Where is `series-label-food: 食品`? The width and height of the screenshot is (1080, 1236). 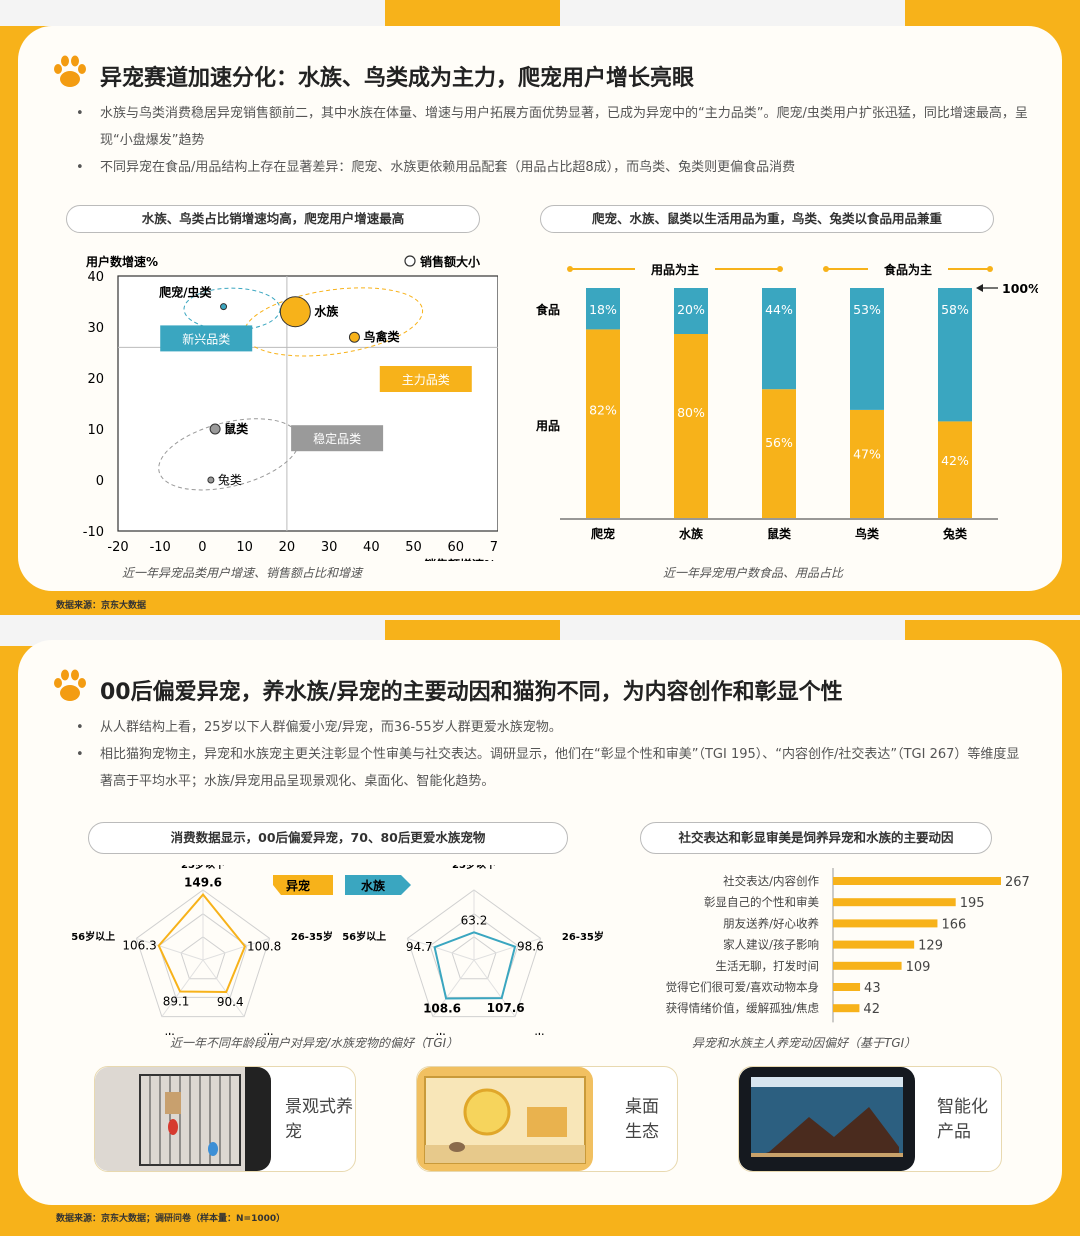
series-label-food: 食品 is located at coordinates (547, 309).